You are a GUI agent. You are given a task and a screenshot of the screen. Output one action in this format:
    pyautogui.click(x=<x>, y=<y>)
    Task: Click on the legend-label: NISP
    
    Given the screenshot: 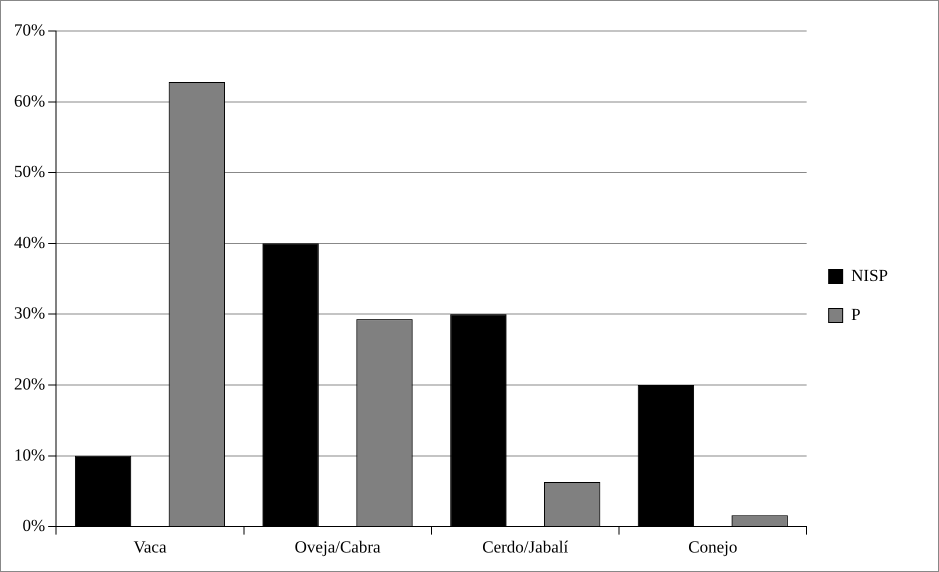 What is the action you would take?
    pyautogui.click(x=869, y=275)
    